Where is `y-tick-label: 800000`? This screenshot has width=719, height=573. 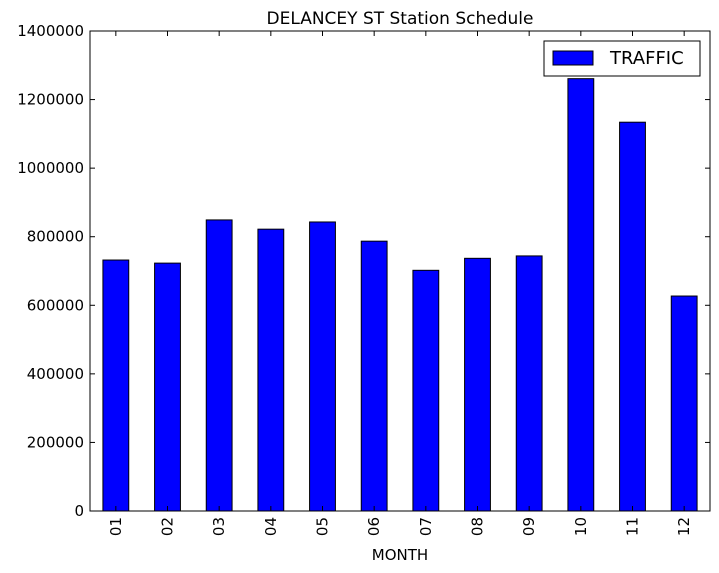
y-tick-label: 800000 is located at coordinates (55, 237).